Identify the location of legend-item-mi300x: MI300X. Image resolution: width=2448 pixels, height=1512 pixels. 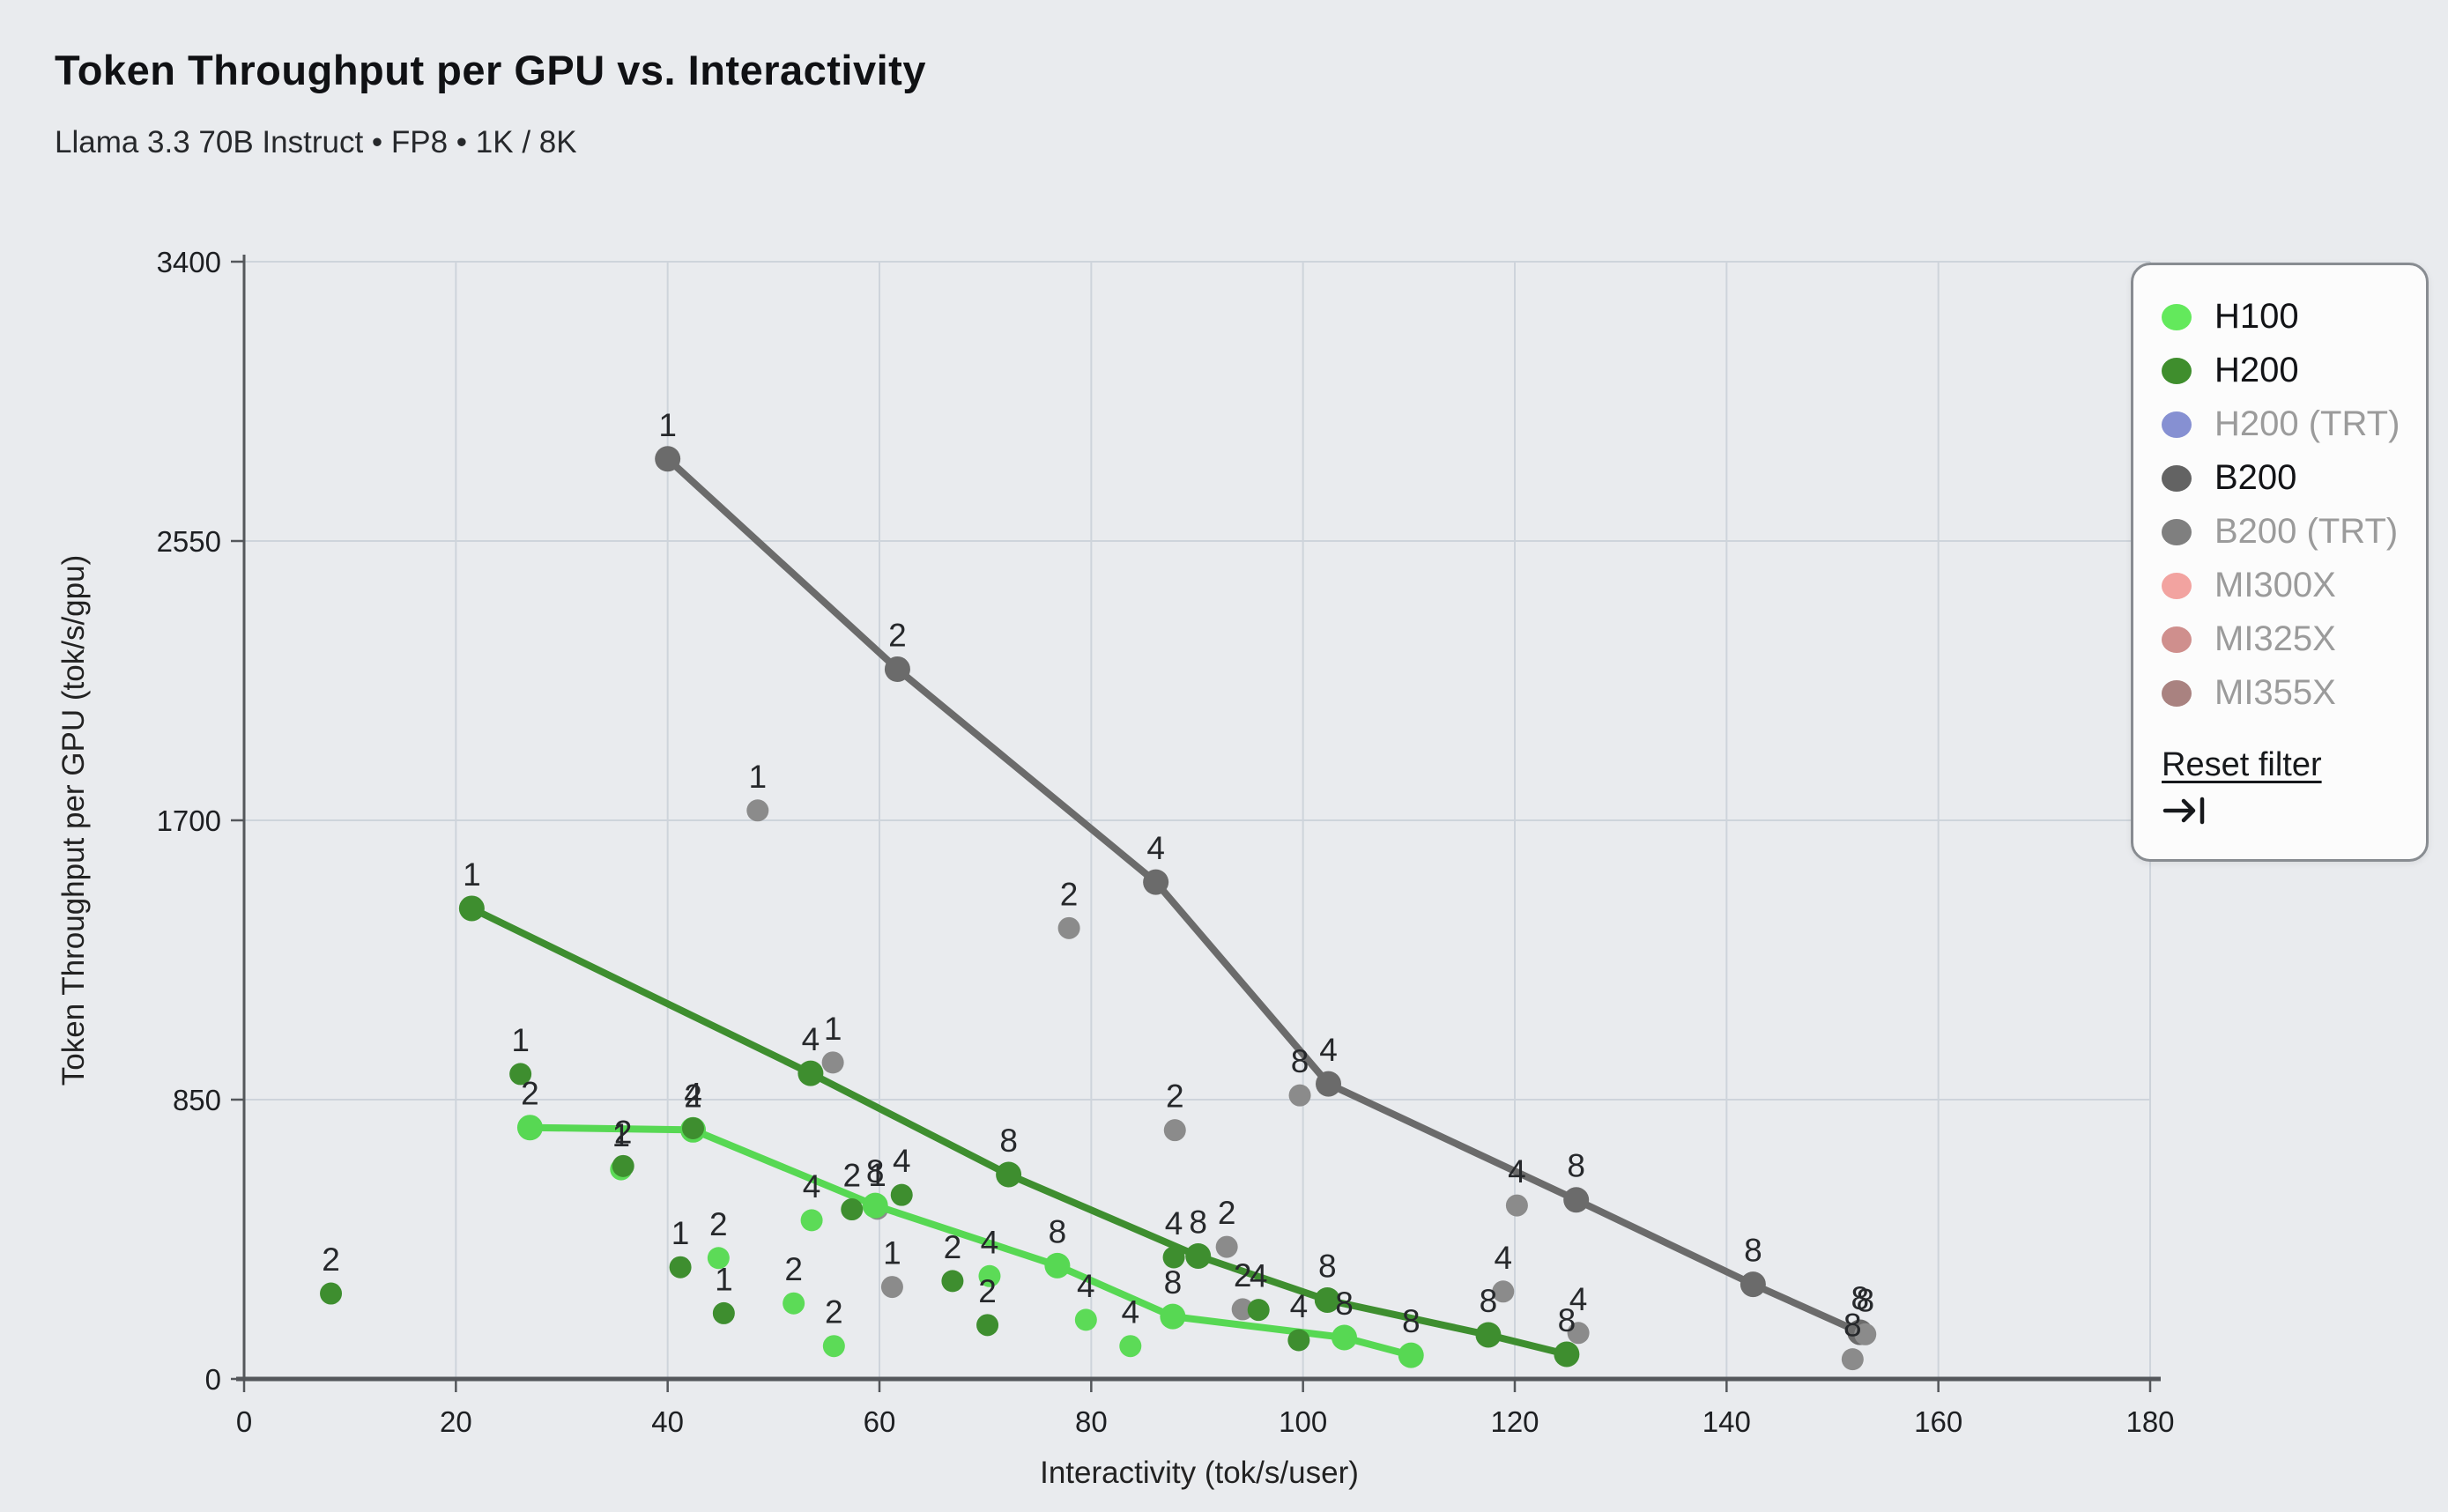
(2281, 585).